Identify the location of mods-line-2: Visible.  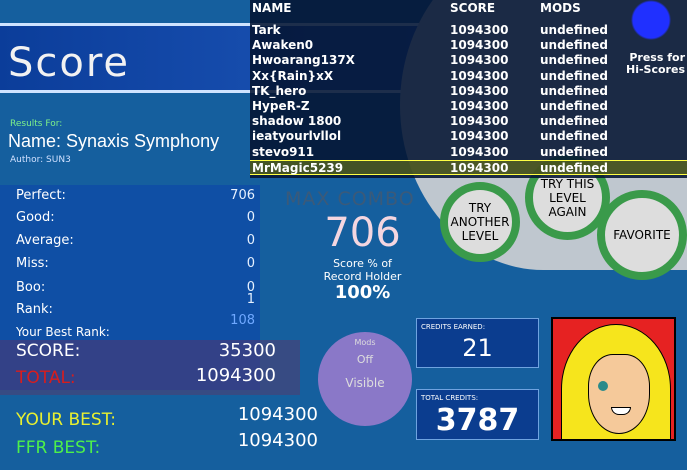
(365, 383).